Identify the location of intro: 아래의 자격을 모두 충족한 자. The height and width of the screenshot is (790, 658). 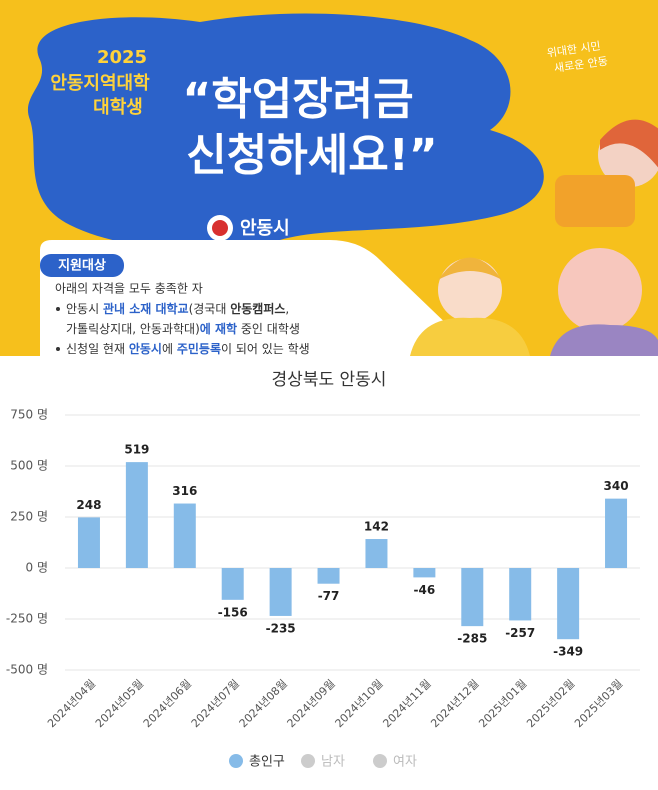
(129, 289).